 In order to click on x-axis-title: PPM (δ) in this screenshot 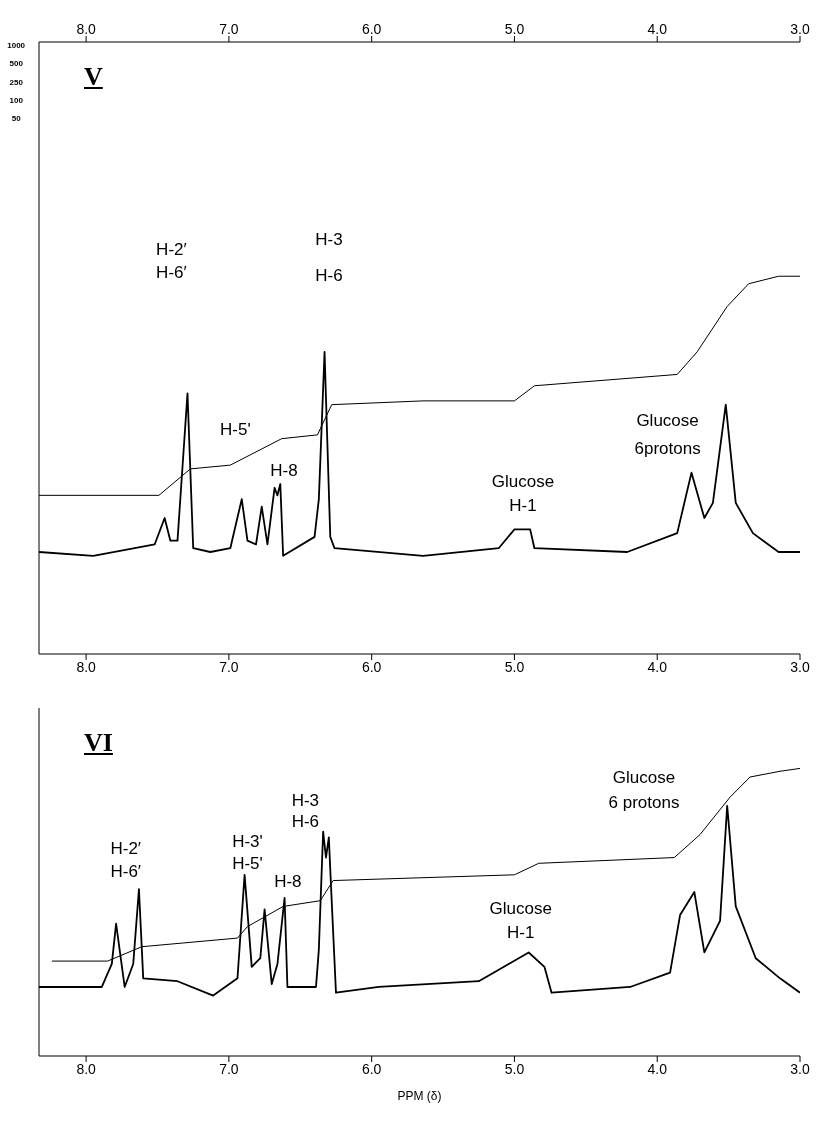, I will do `click(419, 1096)`.